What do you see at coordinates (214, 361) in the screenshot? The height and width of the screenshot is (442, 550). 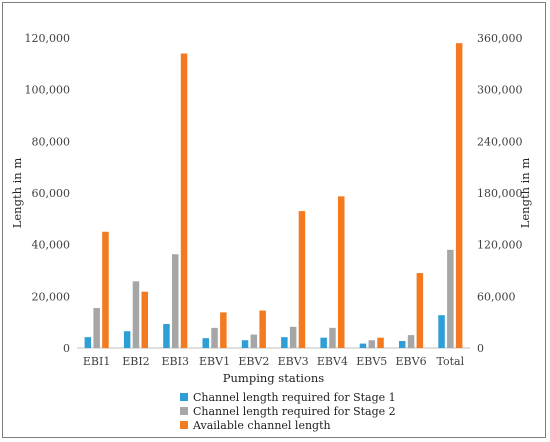 I see `x-tick-label: EBV1` at bounding box center [214, 361].